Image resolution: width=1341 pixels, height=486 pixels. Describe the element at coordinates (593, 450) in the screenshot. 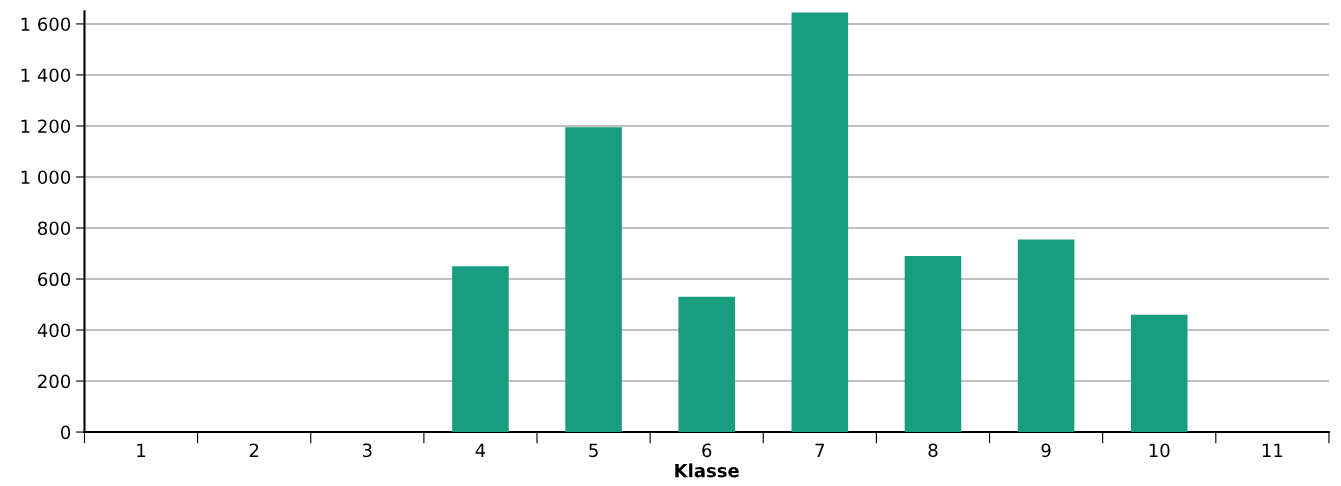

I see `x-tick-label: 5` at that location.